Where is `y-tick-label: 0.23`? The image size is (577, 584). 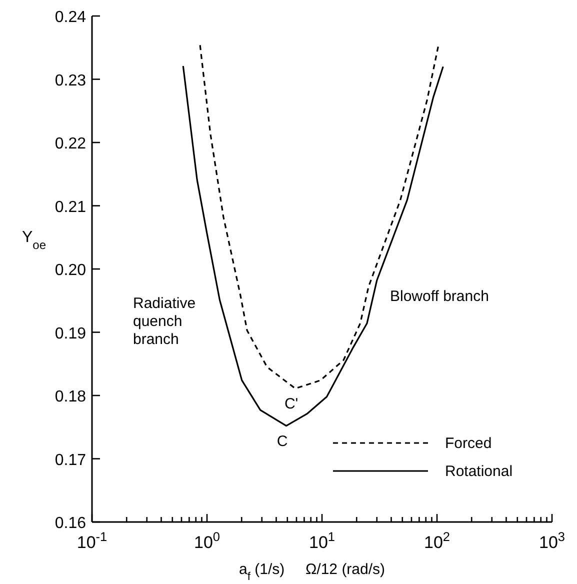 y-tick-label: 0.23 is located at coordinates (70, 81).